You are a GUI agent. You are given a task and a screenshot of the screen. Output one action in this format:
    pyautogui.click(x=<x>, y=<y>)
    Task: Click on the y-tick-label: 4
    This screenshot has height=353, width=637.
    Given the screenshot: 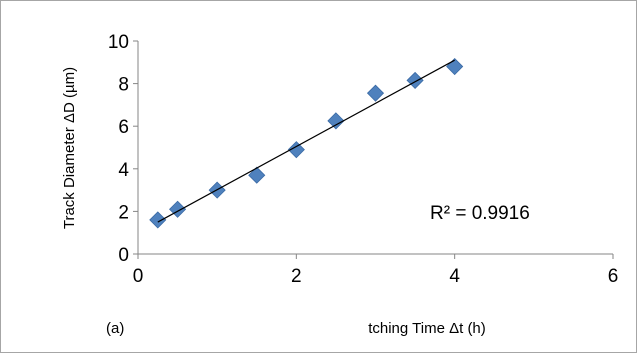 What is the action you would take?
    pyautogui.click(x=123, y=170)
    